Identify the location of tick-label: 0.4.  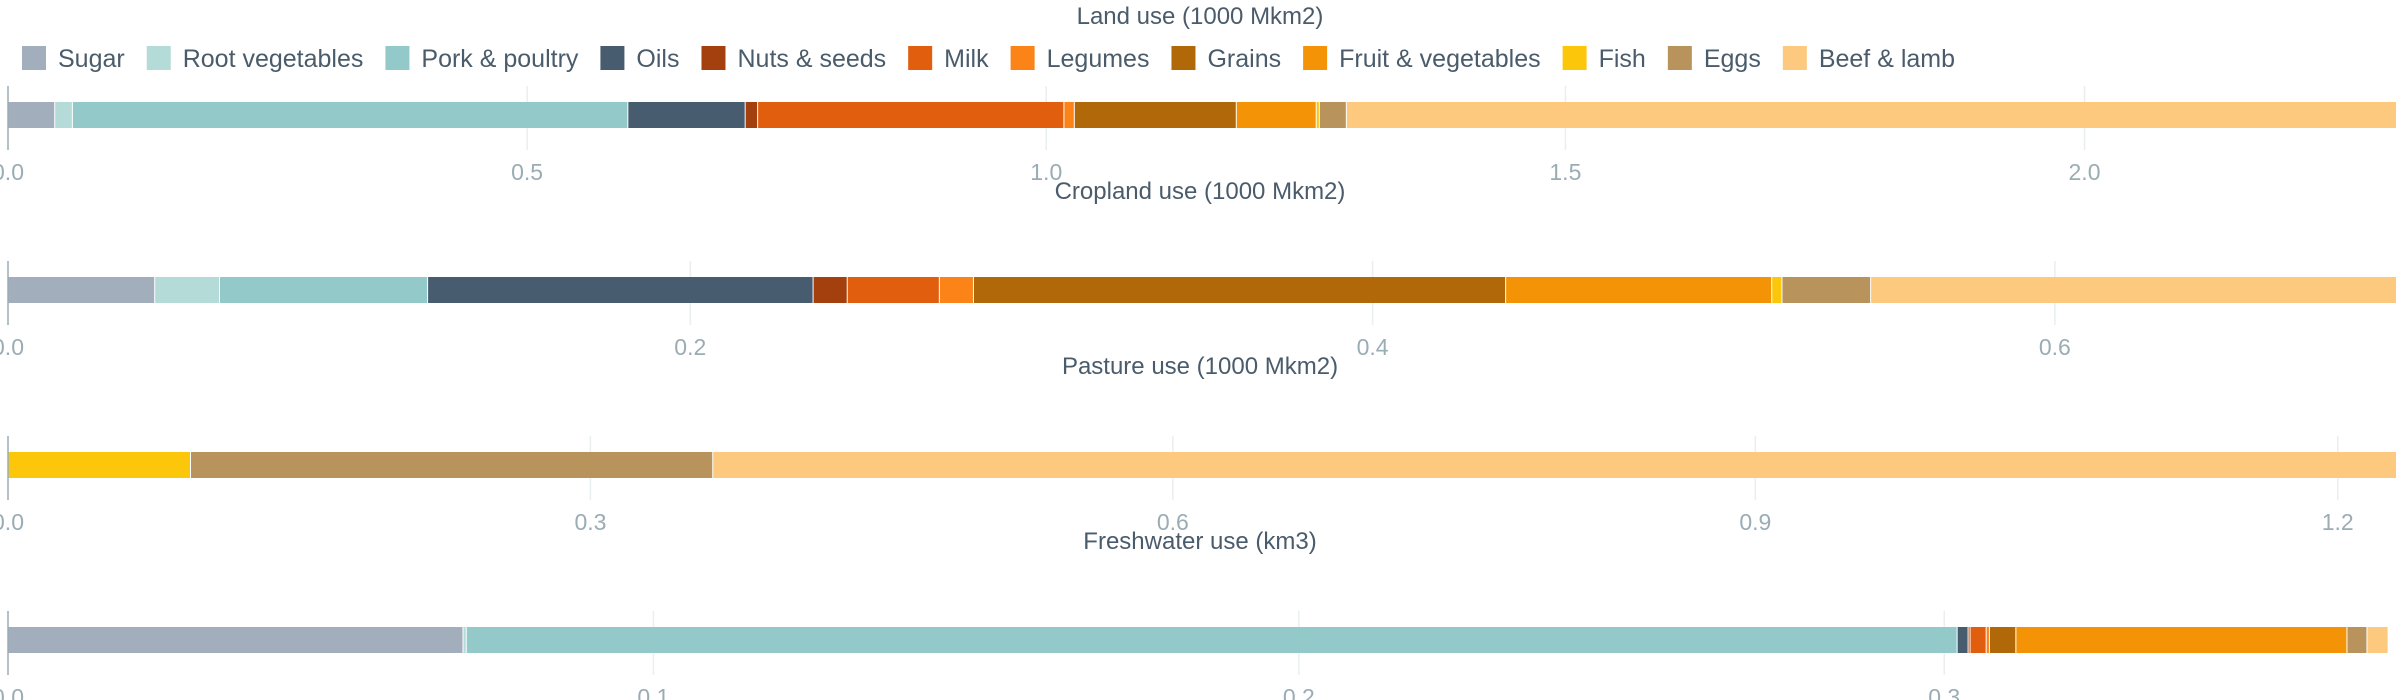
(1373, 347).